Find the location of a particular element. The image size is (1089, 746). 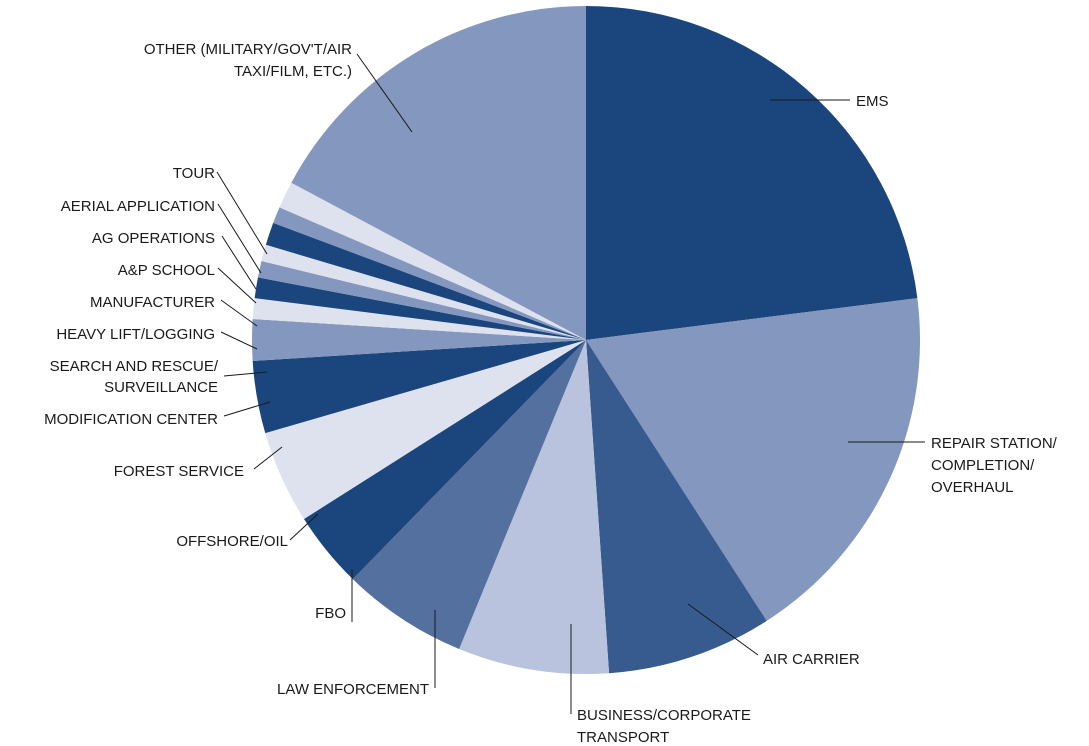

slice-heavy-lift-logging is located at coordinates (420, 308).